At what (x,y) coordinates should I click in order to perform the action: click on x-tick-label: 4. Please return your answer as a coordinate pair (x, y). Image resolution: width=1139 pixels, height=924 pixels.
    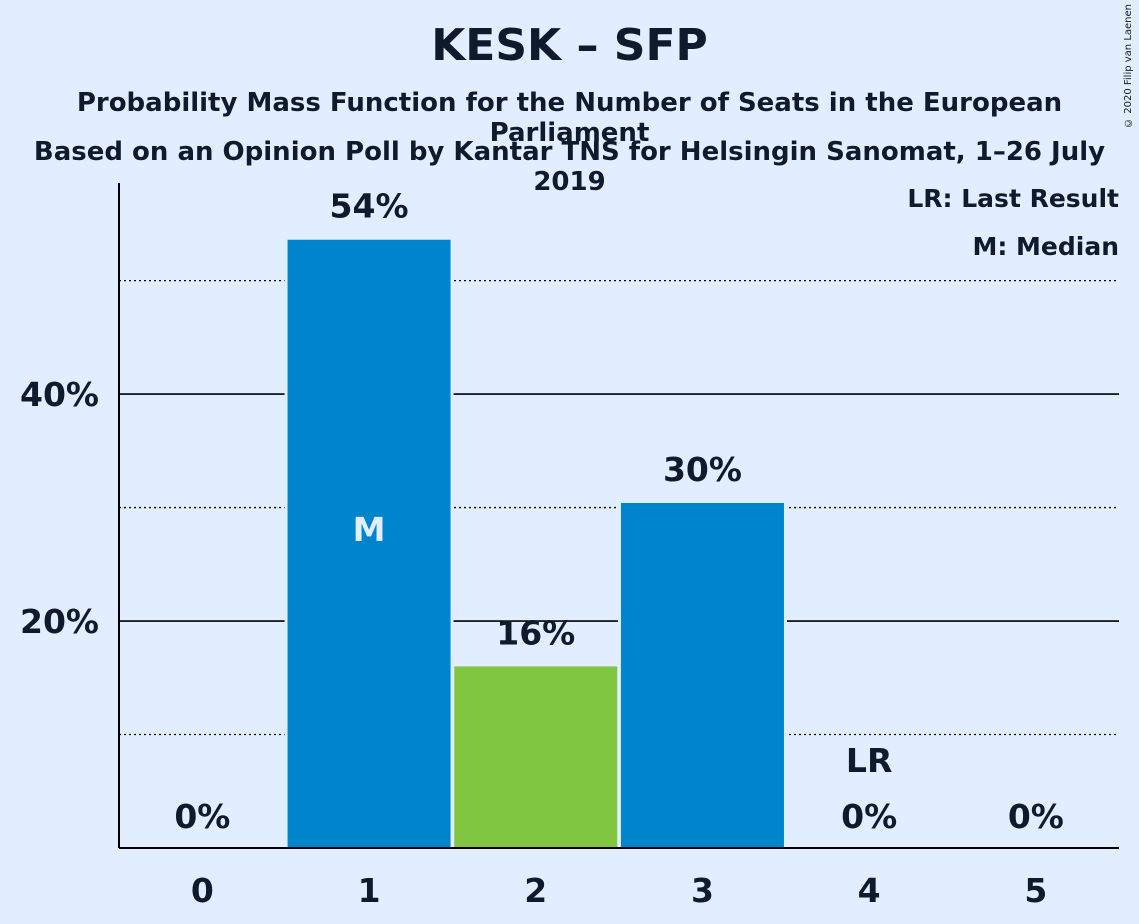
    Looking at the image, I should click on (869, 890).